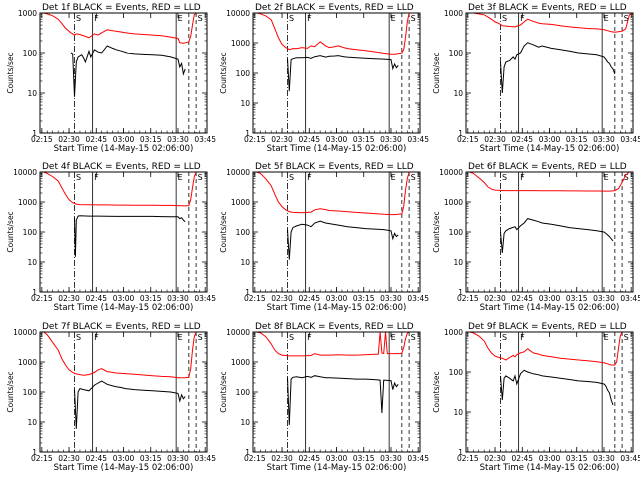 This screenshot has height=480, width=640. Describe the element at coordinates (121, 327) in the screenshot. I see `panel-title: Det 7f BLACK = Events, RED = LLD` at that location.